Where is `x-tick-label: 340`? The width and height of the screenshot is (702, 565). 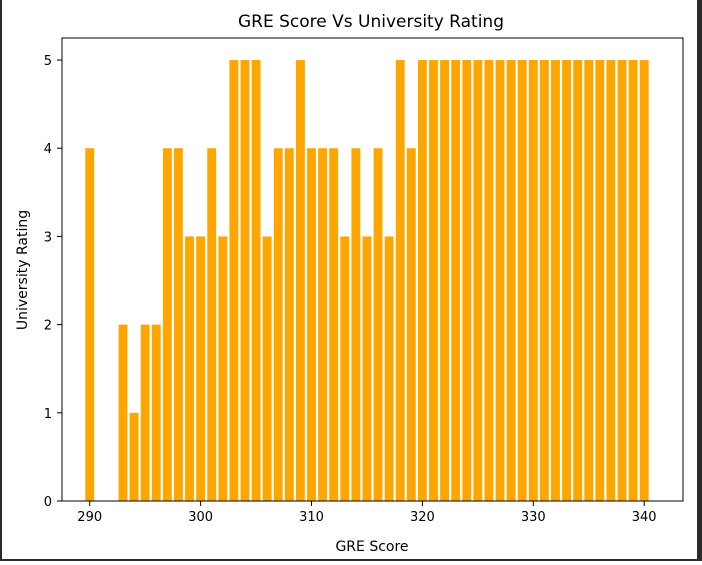 x-tick-label: 340 is located at coordinates (644, 517).